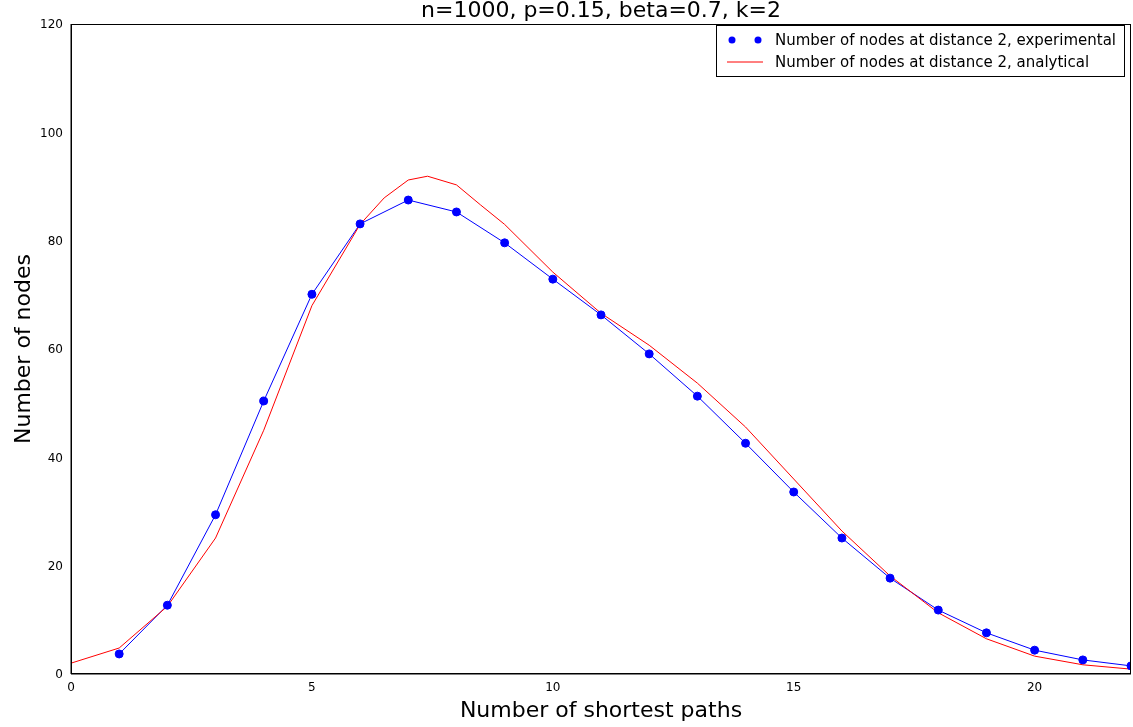 This screenshot has height=727, width=1133. What do you see at coordinates (55, 349) in the screenshot?
I see `y-tick-label: 60` at bounding box center [55, 349].